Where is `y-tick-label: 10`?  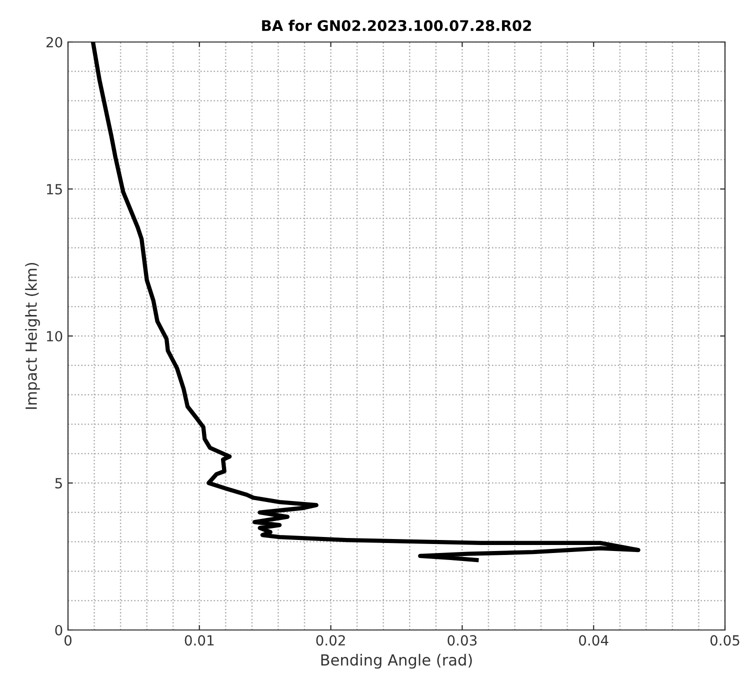 y-tick-label: 10 is located at coordinates (54, 336).